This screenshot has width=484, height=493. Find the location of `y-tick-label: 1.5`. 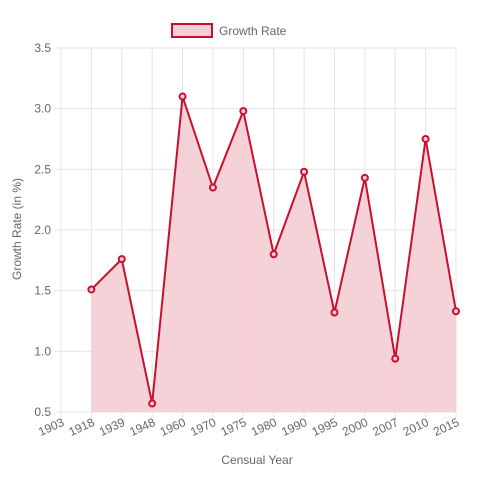

y-tick-label: 1.5 is located at coordinates (42, 291).